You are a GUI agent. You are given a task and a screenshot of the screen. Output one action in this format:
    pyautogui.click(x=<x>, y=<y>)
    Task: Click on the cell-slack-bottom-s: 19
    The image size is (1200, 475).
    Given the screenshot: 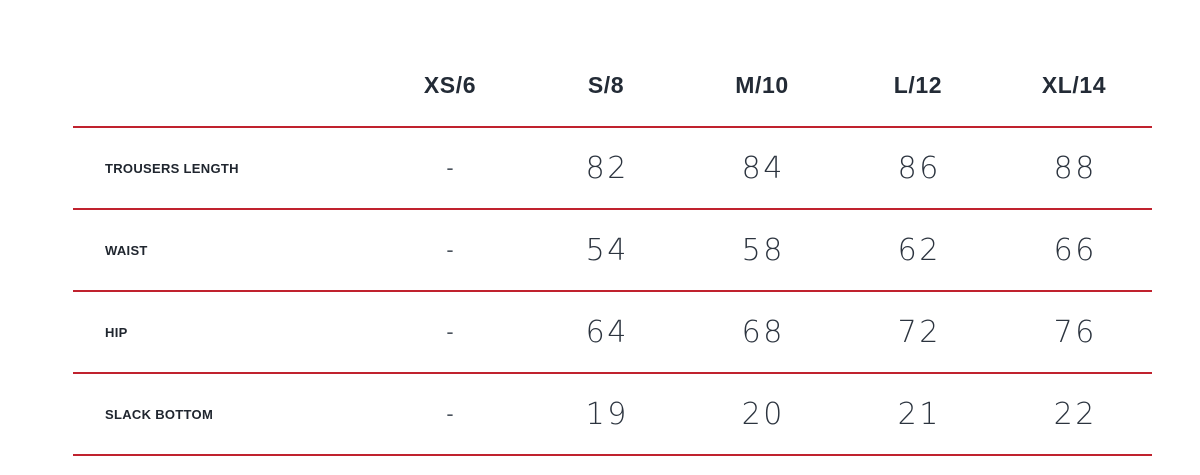 What is the action you would take?
    pyautogui.click(x=607, y=414)
    